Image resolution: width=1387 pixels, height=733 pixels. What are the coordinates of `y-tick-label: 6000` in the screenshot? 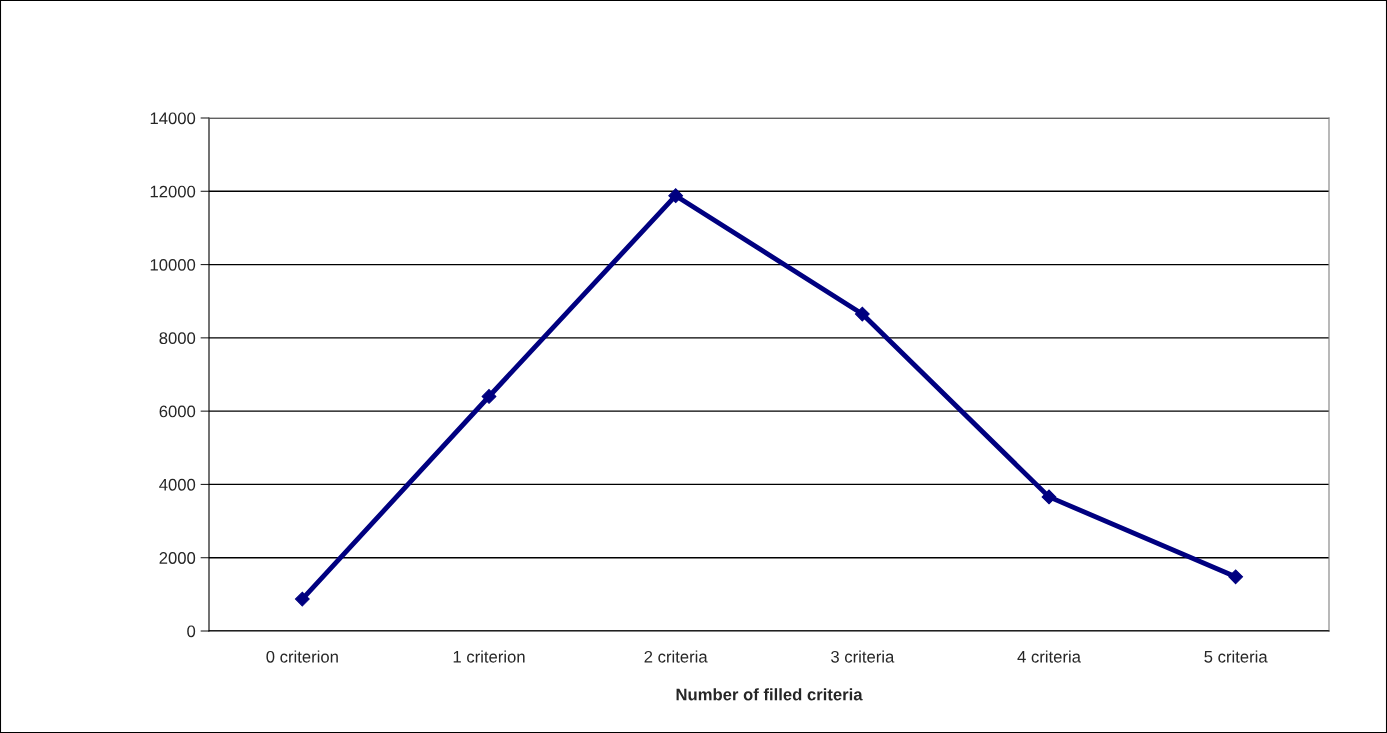 It's located at (177, 411).